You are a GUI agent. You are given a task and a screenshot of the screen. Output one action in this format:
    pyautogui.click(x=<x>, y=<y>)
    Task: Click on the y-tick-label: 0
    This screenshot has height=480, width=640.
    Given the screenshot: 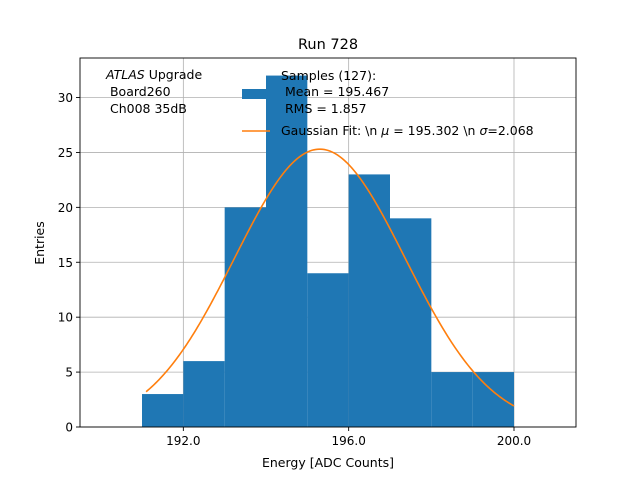 What is the action you would take?
    pyautogui.click(x=69, y=428)
    